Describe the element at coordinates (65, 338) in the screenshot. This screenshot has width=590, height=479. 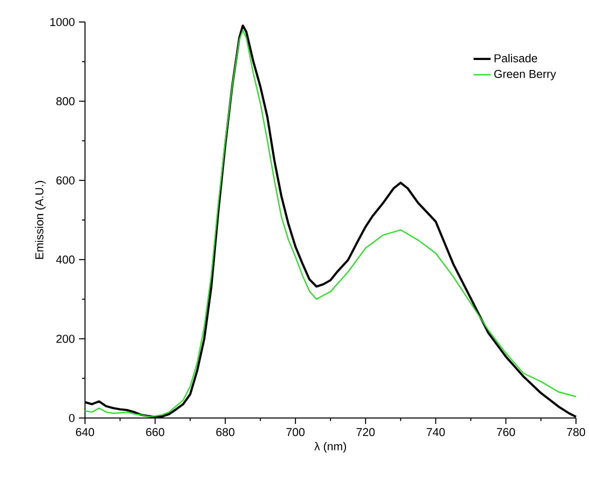
I see `y-tick-label: 200` at that location.